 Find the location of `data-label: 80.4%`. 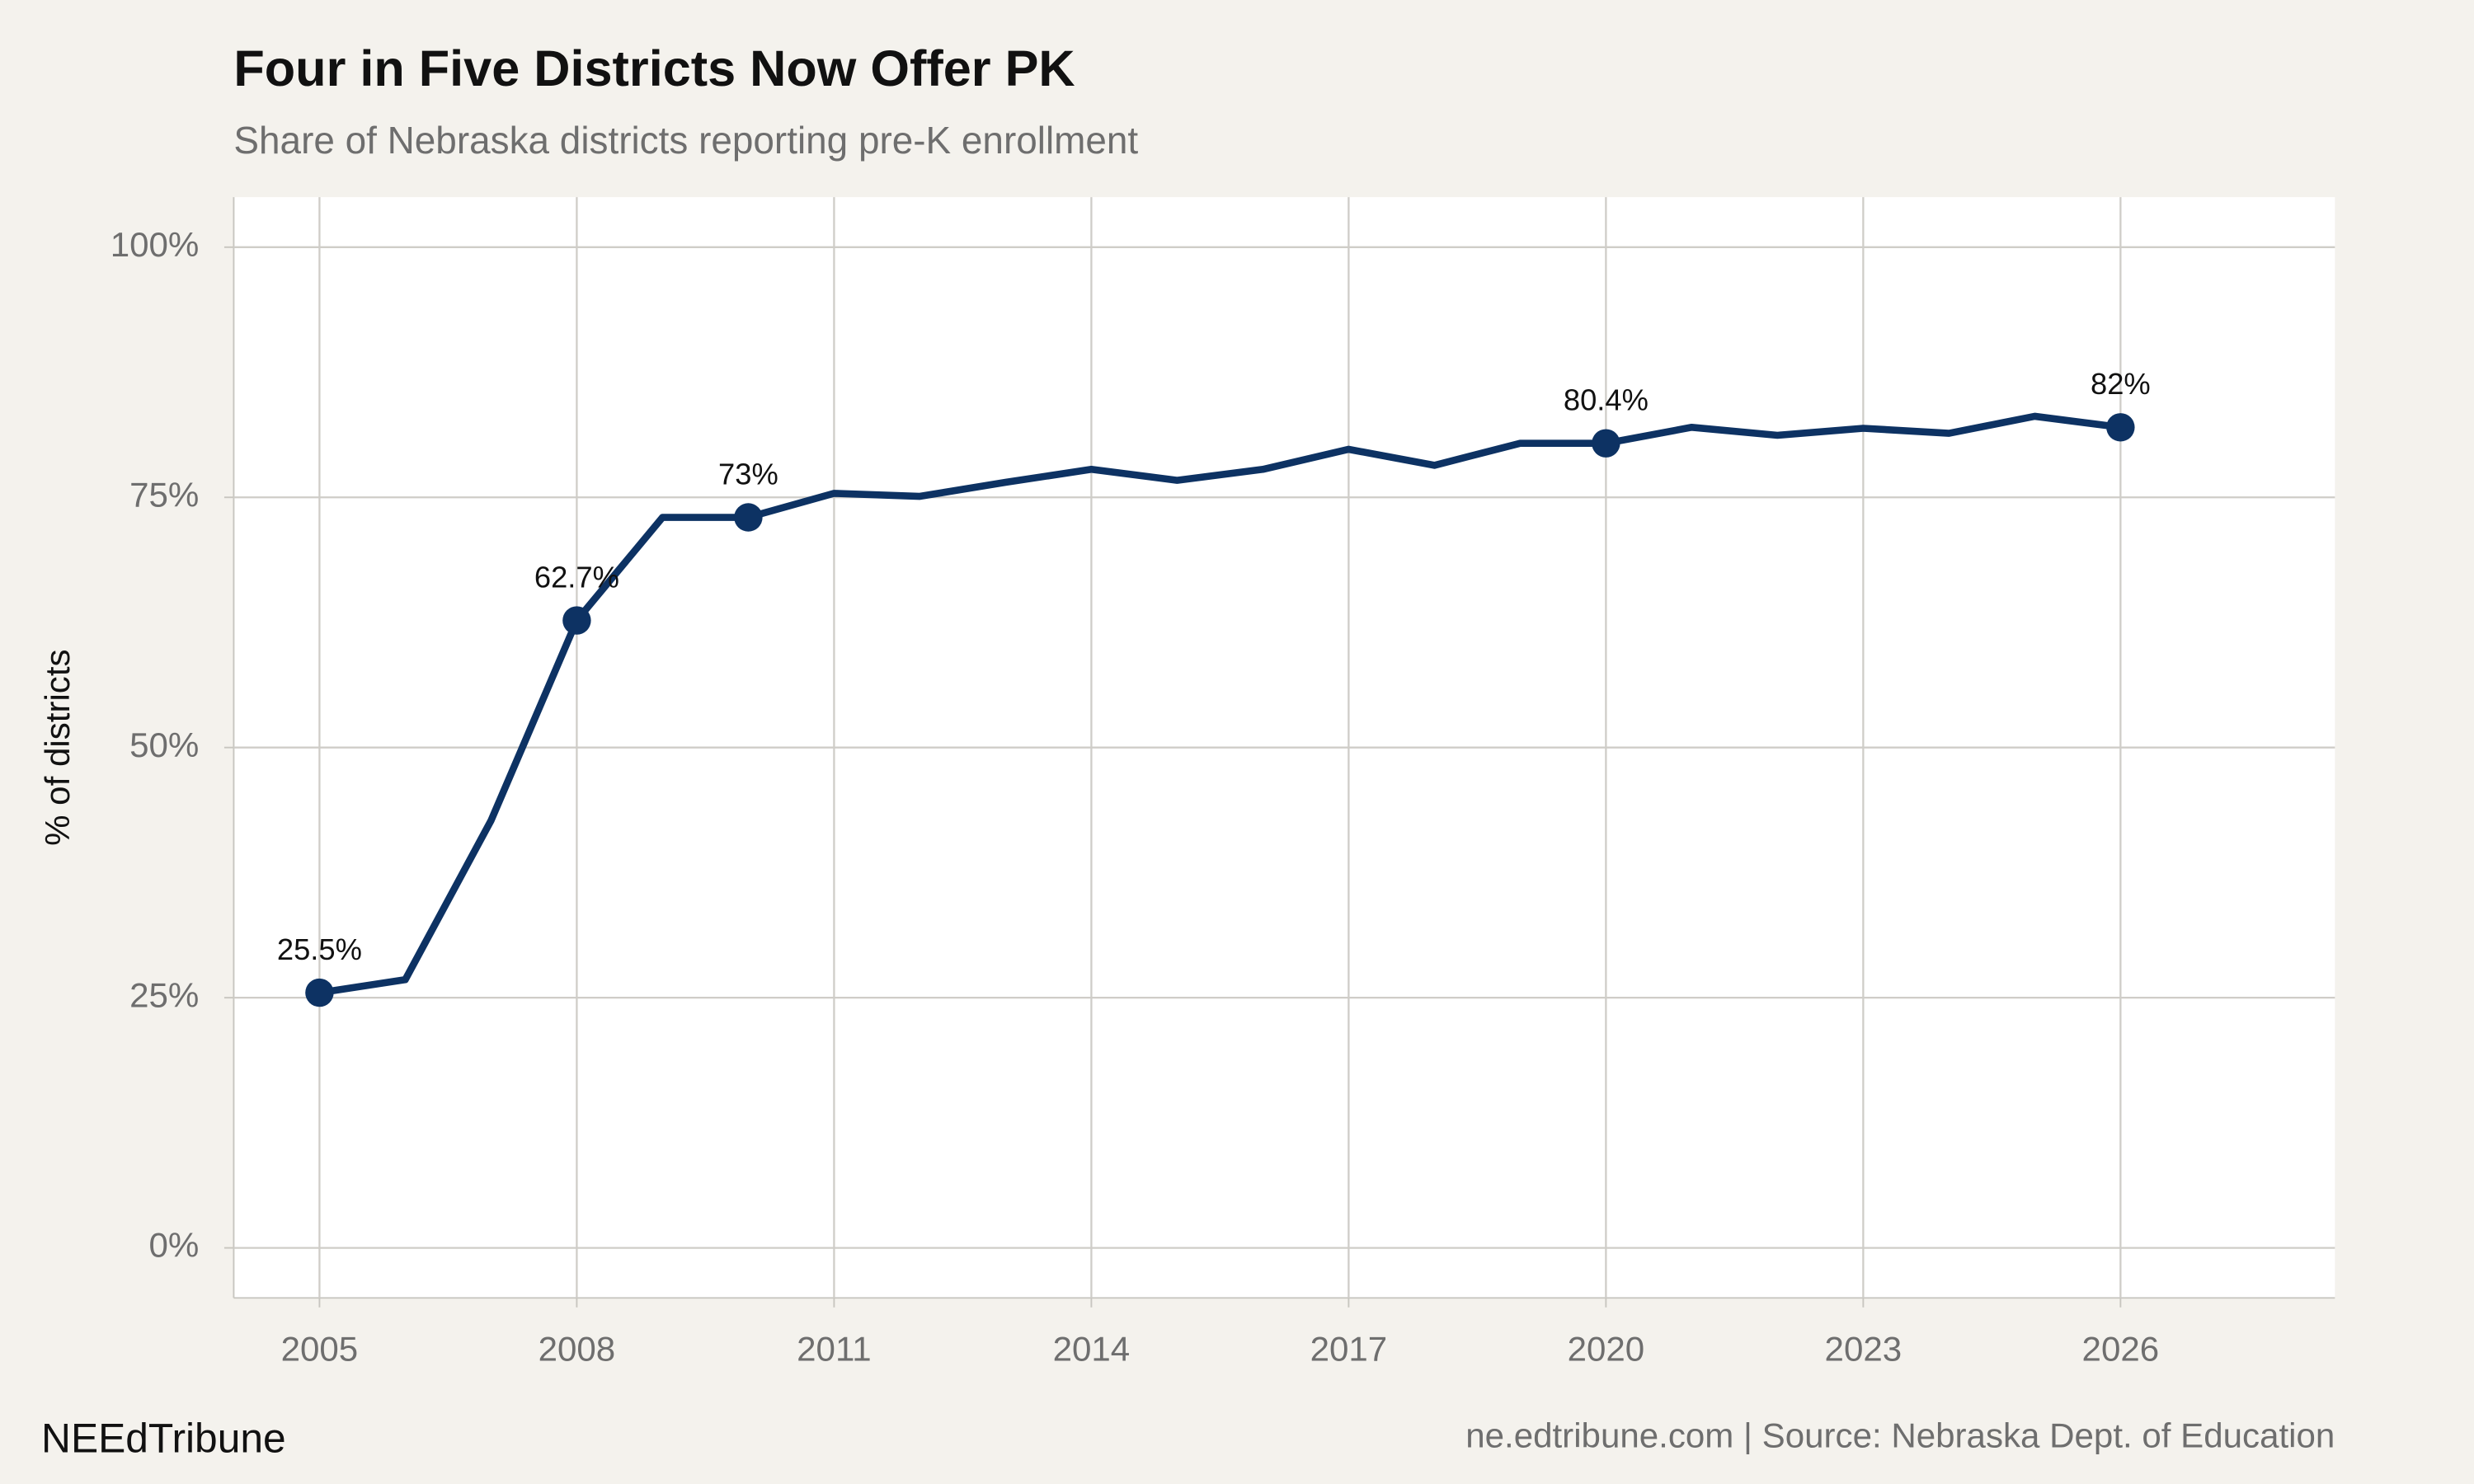

data-label: 80.4% is located at coordinates (1606, 400).